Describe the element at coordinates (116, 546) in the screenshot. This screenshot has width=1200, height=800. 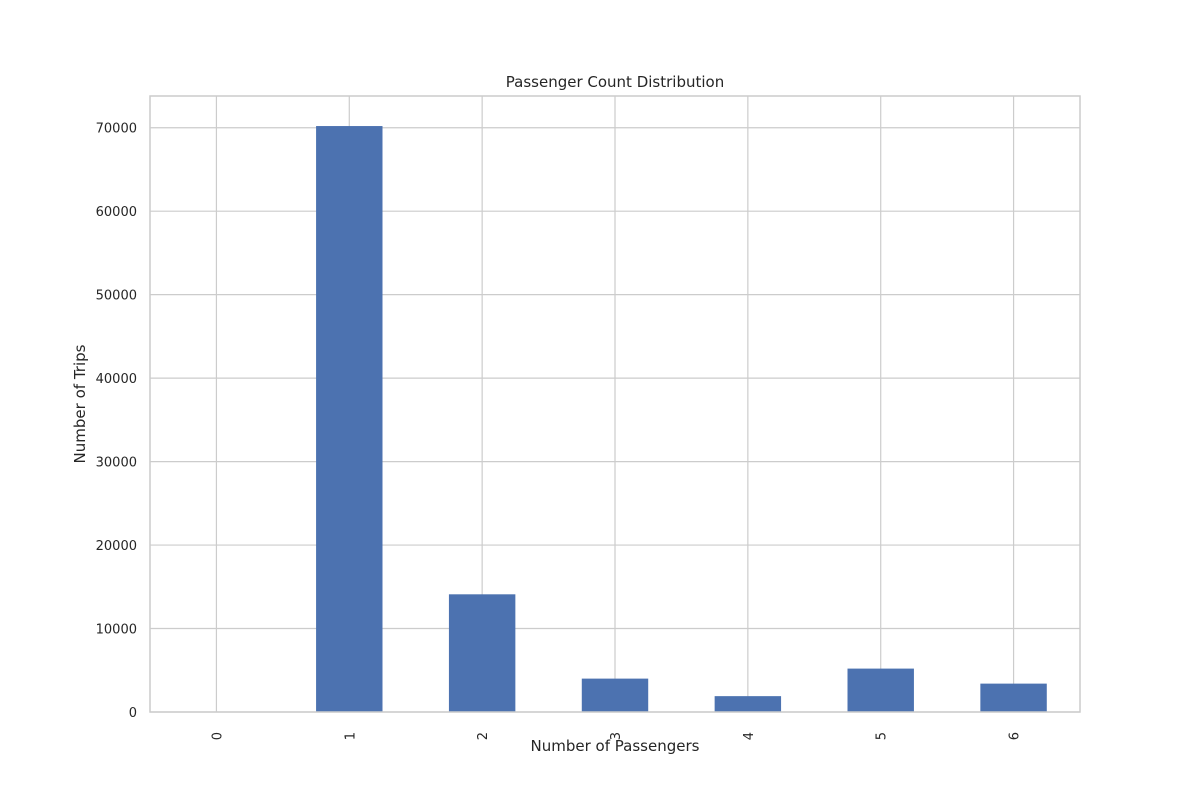
I see `y-tick-label: 20000` at that location.